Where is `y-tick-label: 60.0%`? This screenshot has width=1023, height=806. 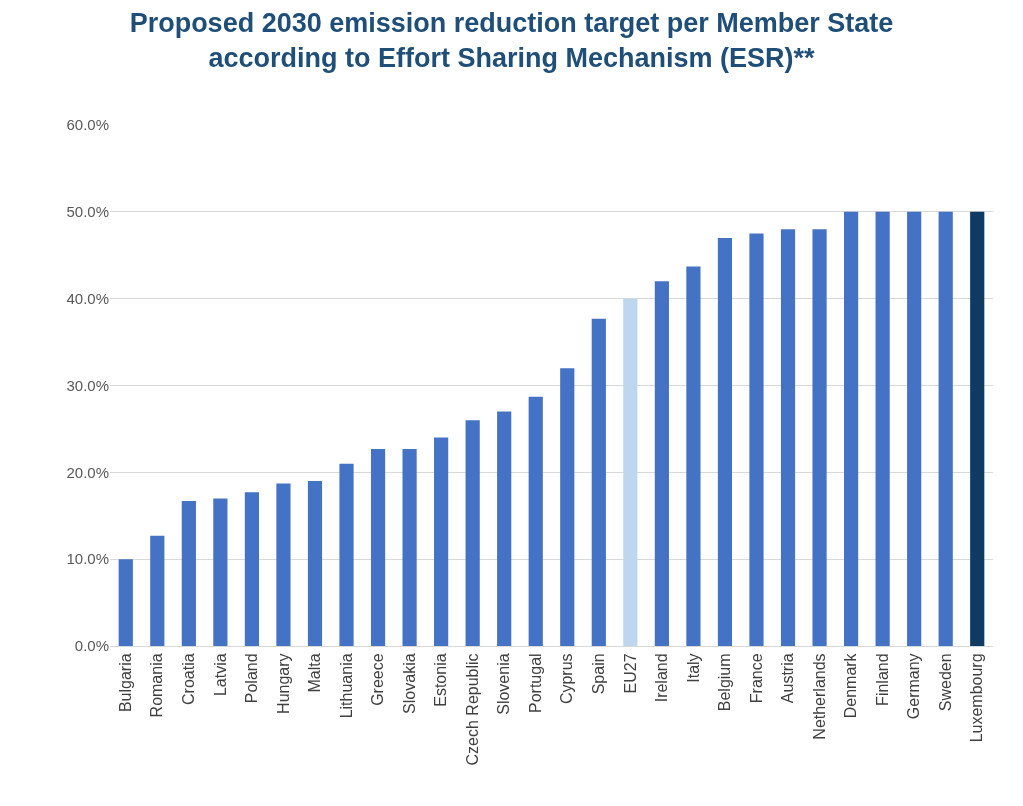 y-tick-label: 60.0% is located at coordinates (87, 125).